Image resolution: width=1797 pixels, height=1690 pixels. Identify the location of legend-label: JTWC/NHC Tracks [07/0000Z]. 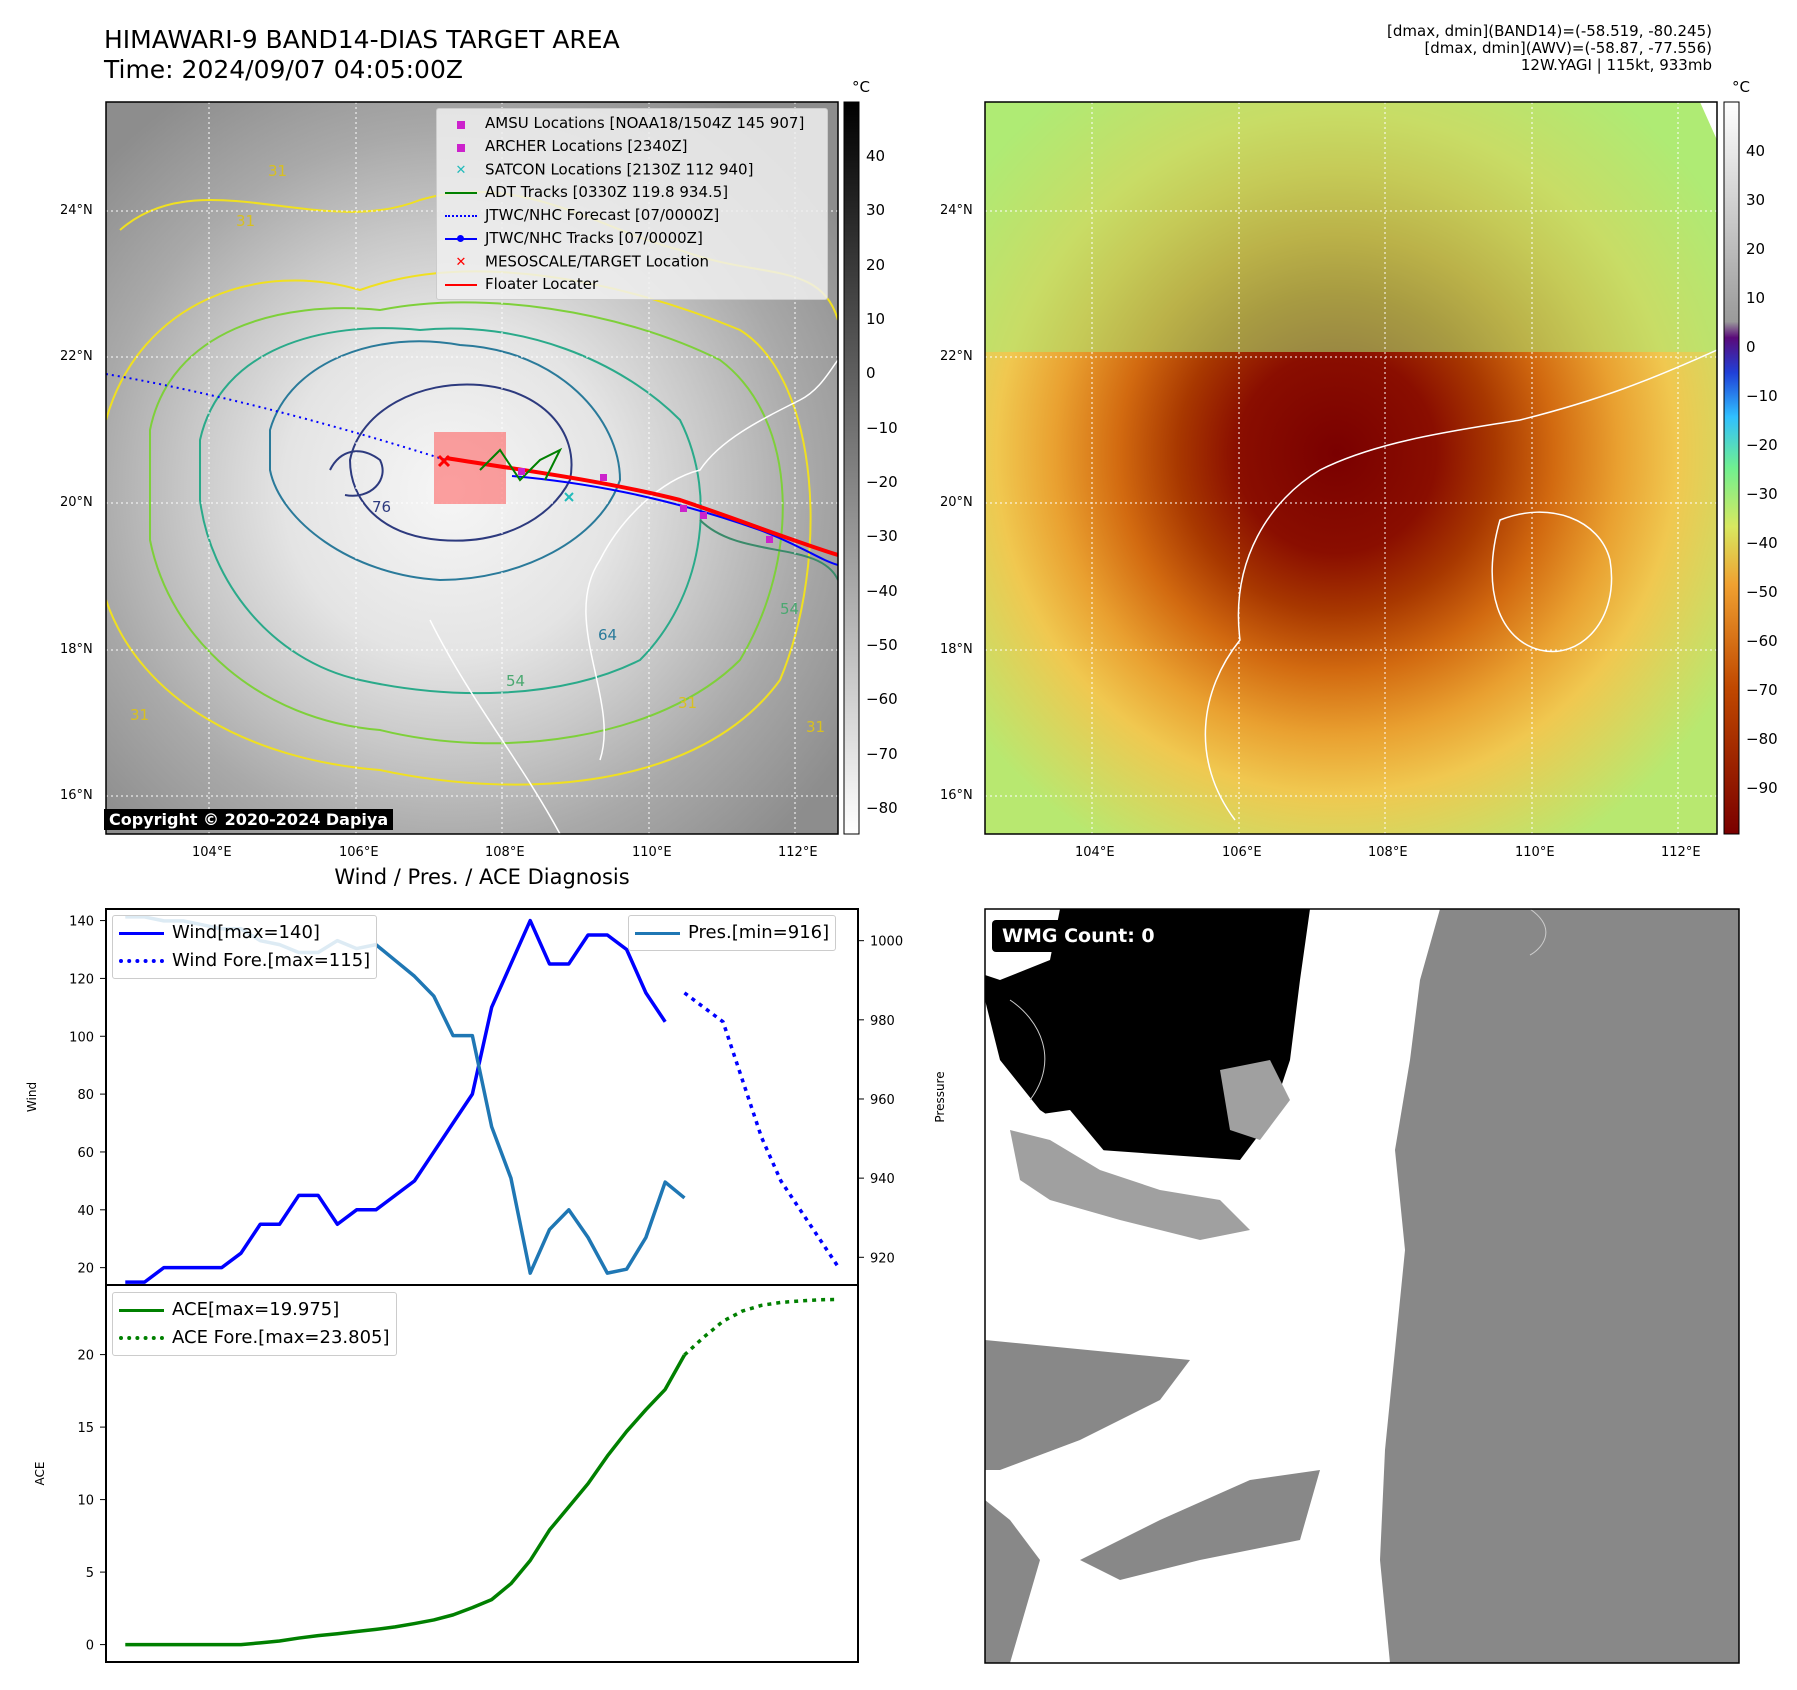
(594, 238).